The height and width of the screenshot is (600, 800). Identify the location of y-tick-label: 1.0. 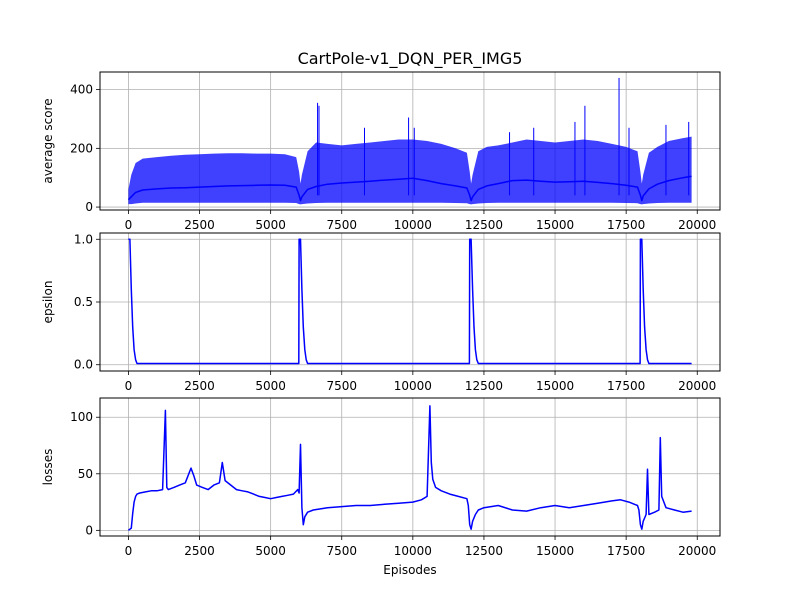
(83, 239).